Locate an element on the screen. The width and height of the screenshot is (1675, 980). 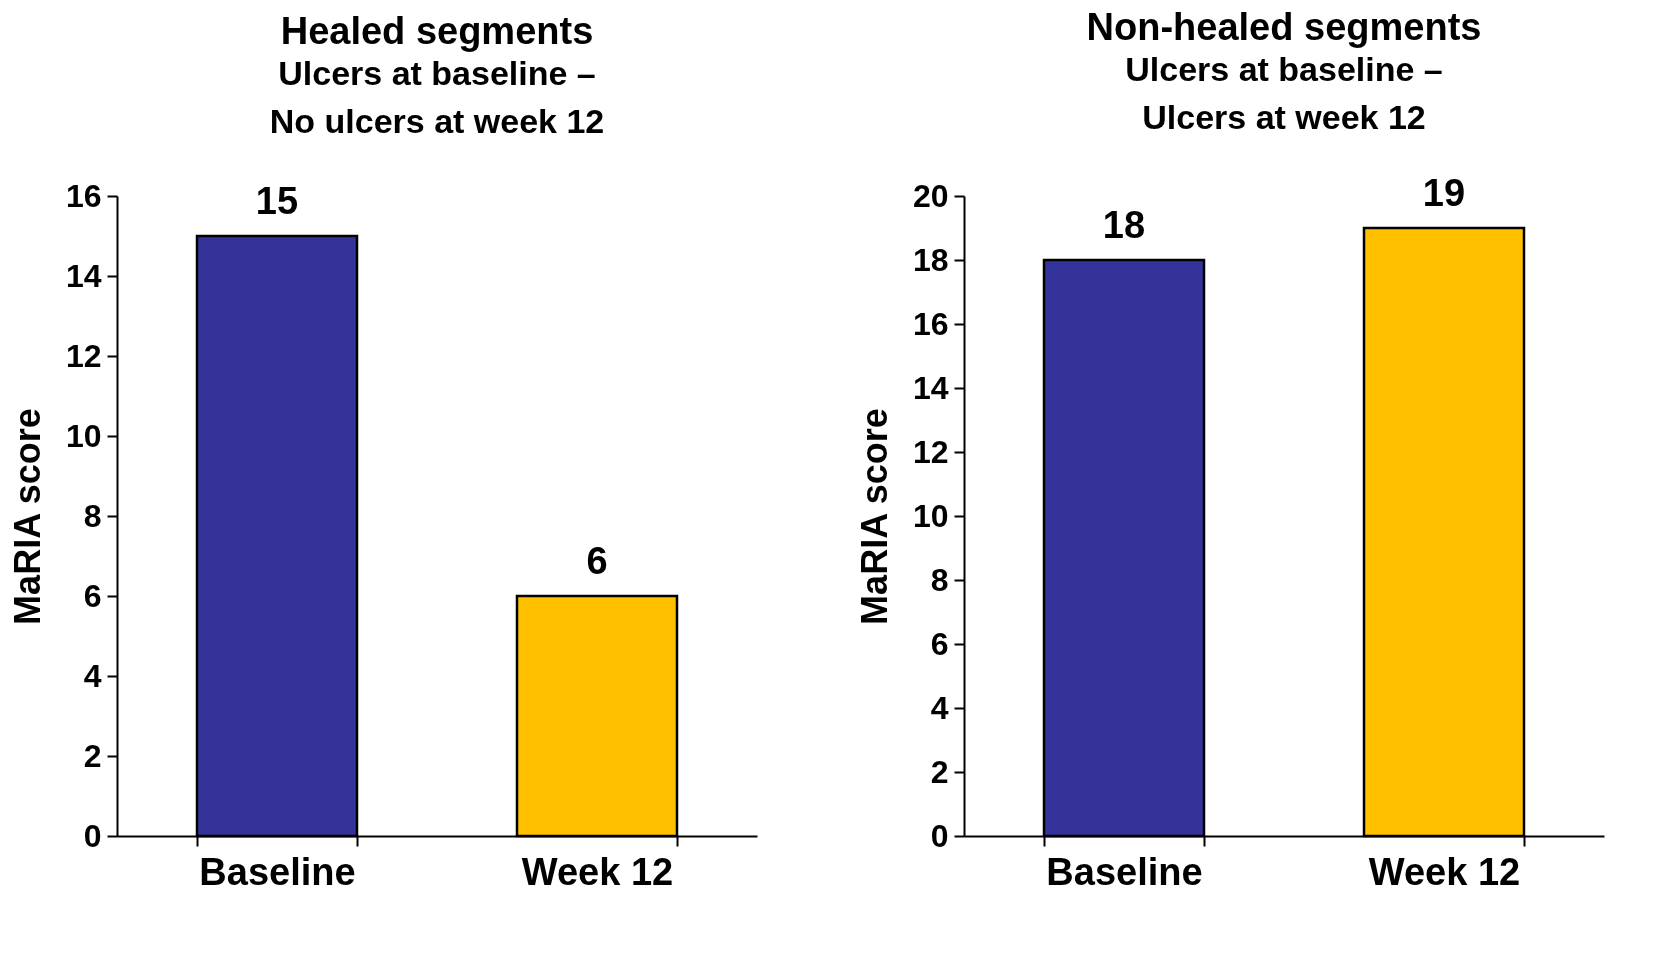
y-tick-label: 18 is located at coordinates (930, 259).